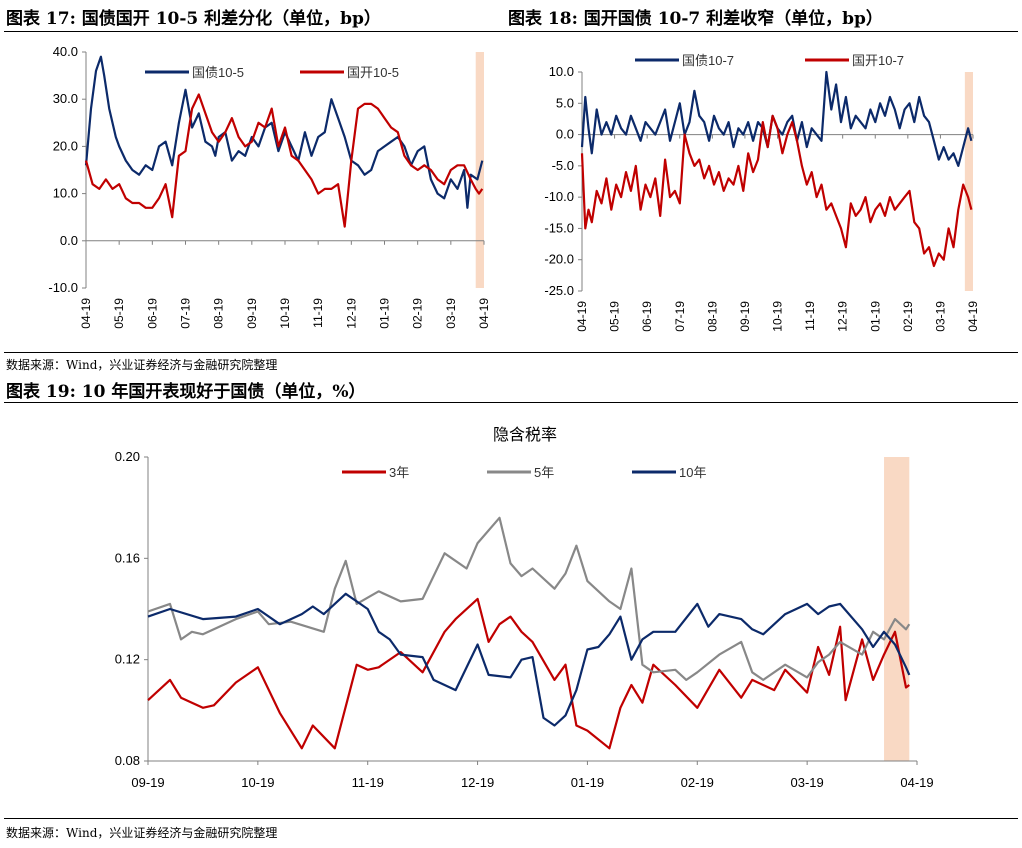 Image resolution: width=1022 pixels, height=848 pixels. Describe the element at coordinates (680, 316) in the screenshot. I see `c18-xtick-label: 07-19` at that location.